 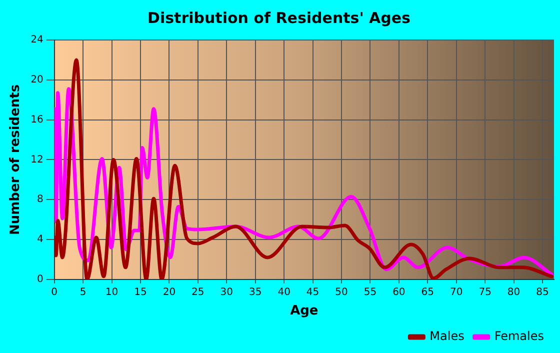 I want to click on x-tick-label: 35, so click(x=255, y=292).